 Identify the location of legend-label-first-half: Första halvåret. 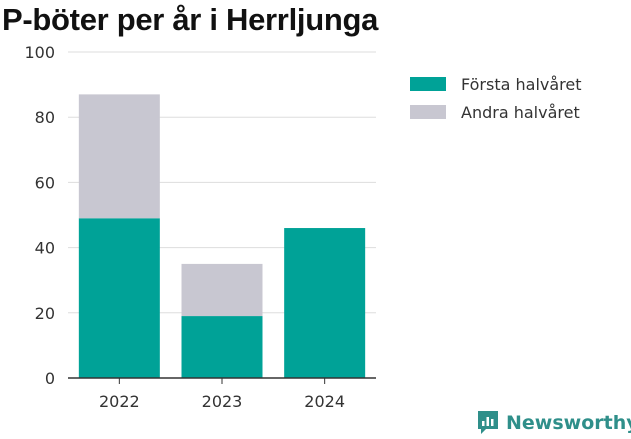
(521, 84).